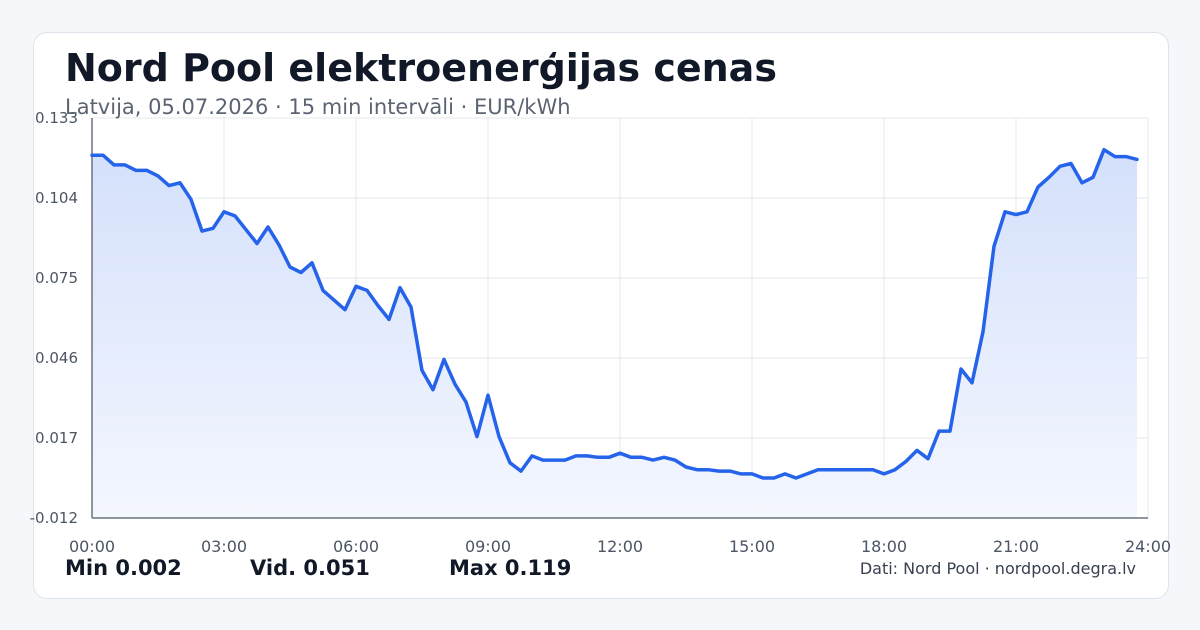  I want to click on x-tick-label: 12:00, so click(620, 546).